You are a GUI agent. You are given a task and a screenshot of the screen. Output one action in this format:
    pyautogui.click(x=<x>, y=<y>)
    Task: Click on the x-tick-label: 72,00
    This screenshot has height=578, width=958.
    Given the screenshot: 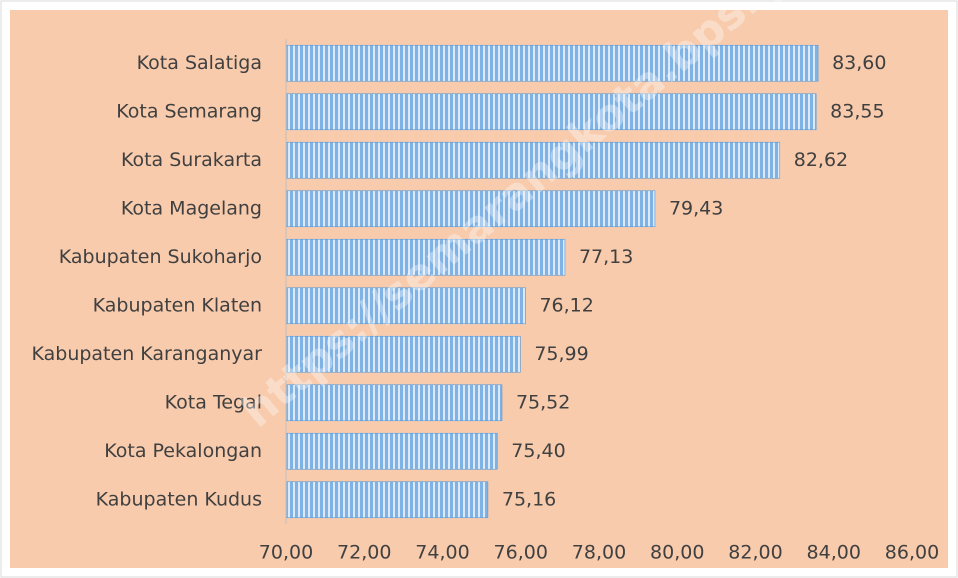 What is the action you would take?
    pyautogui.click(x=364, y=553)
    